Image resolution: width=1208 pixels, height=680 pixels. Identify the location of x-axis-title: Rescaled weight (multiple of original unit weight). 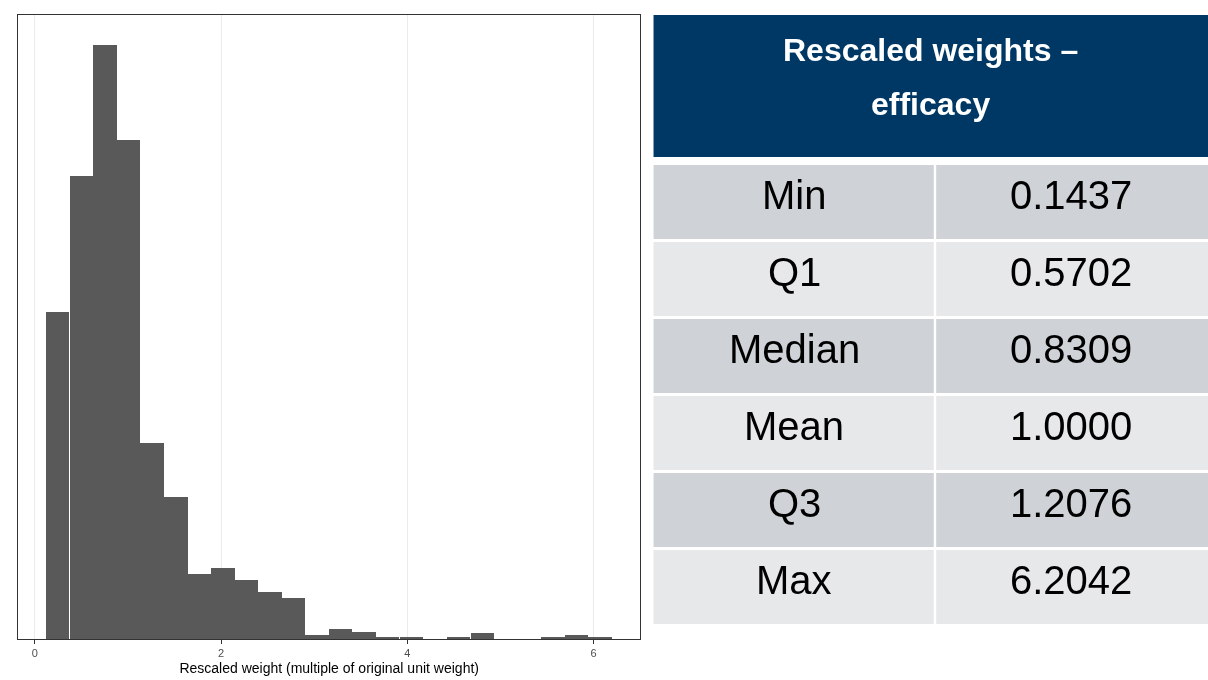
(329, 667).